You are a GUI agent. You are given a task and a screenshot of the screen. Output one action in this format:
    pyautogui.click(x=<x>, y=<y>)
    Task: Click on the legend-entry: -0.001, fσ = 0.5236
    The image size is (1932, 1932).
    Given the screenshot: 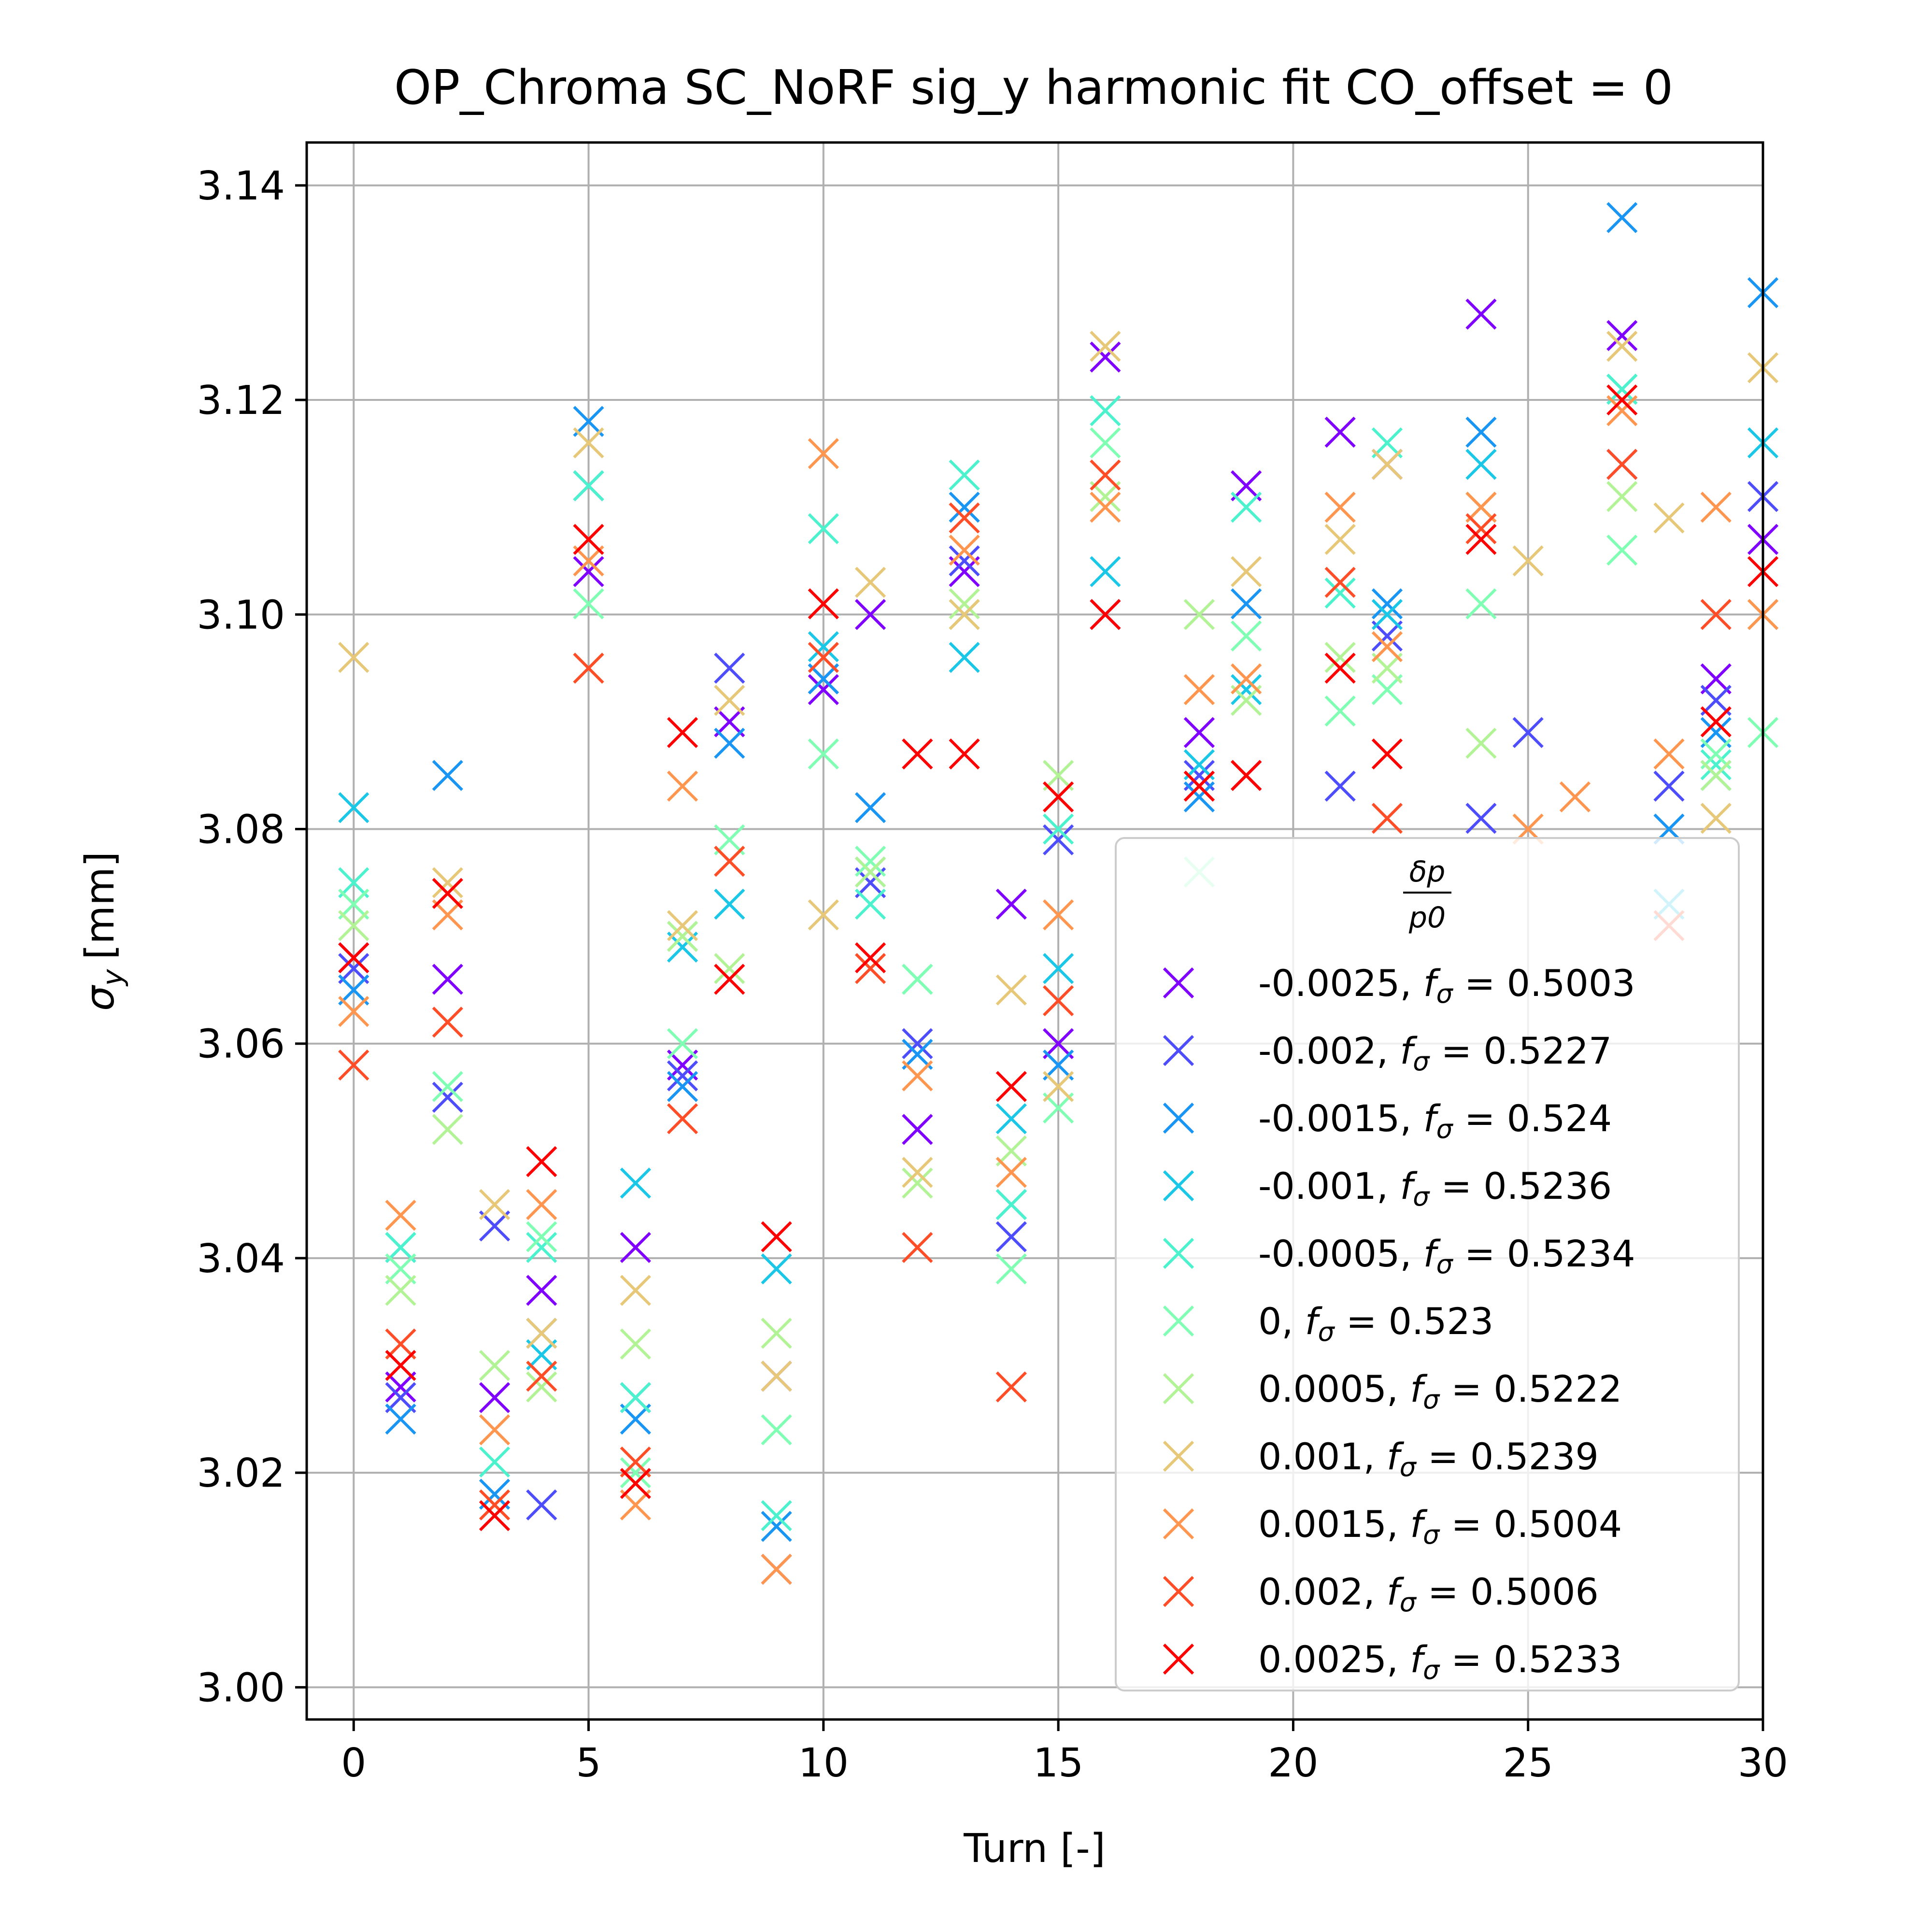 What is the action you would take?
    pyautogui.click(x=1387, y=1188)
    